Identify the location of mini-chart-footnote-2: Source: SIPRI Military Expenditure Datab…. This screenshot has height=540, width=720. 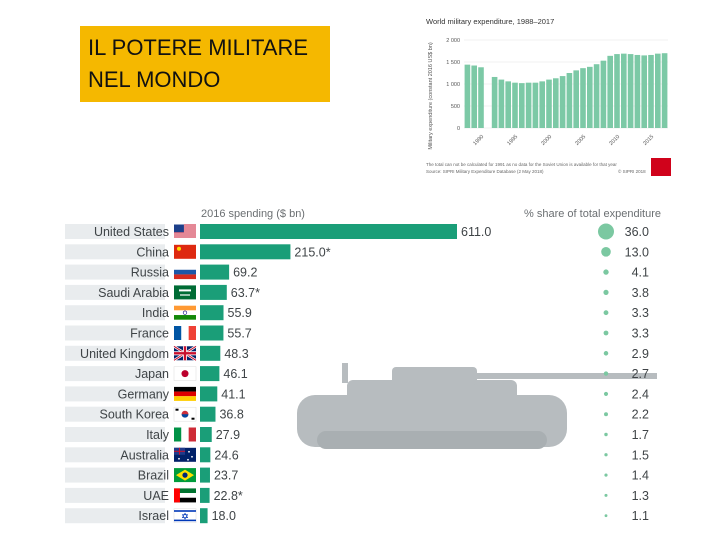
(485, 171).